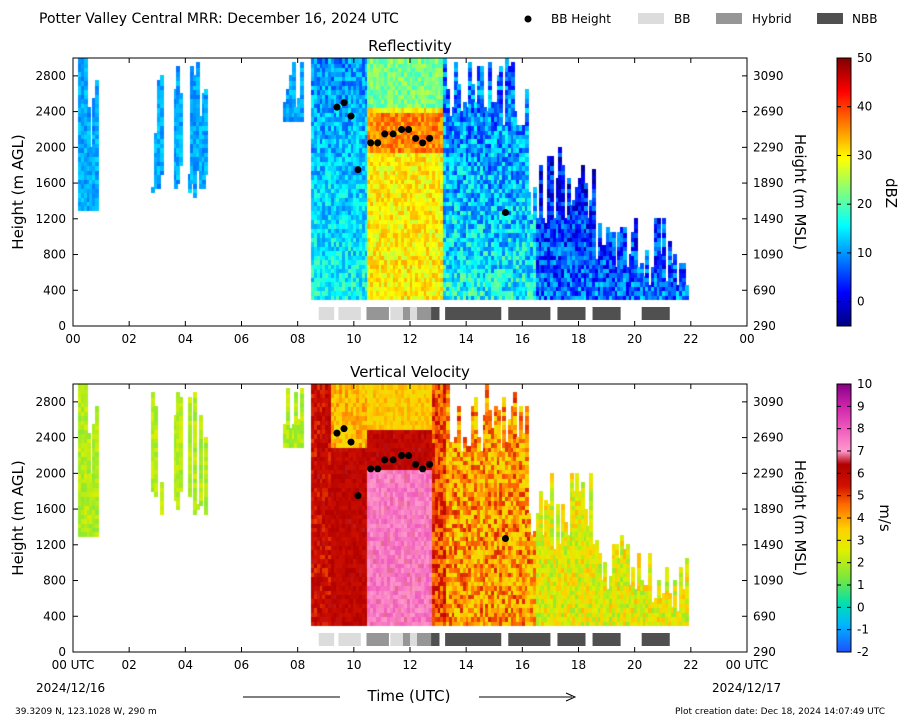 This screenshot has height=725, width=900. Describe the element at coordinates (353, 339) in the screenshot. I see `x-tick-label: 10` at that location.